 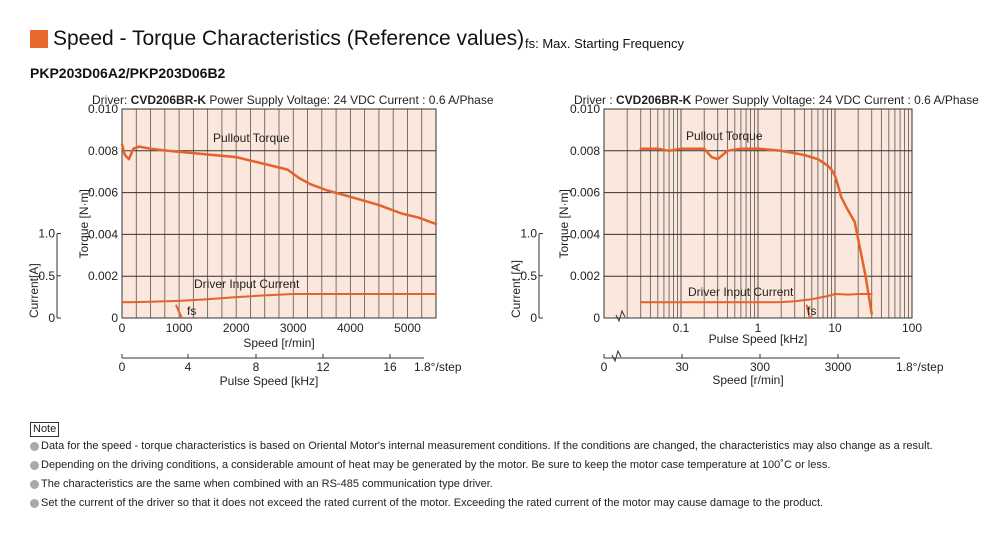 What do you see at coordinates (34, 290) in the screenshot?
I see `current-axis-label: Current[A]` at bounding box center [34, 290].